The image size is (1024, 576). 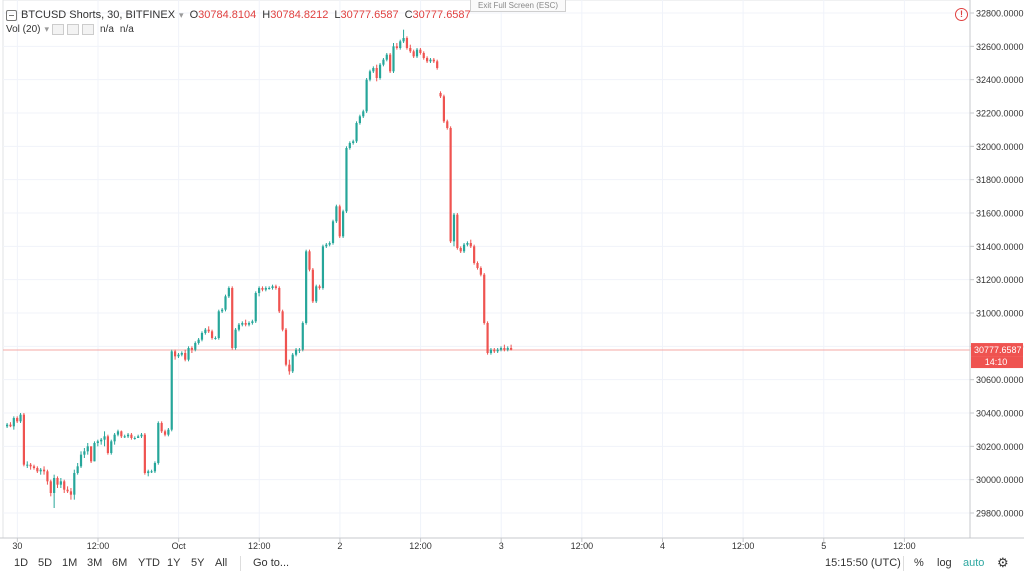 What do you see at coordinates (181, 14) in the screenshot?
I see `chevron-down-icon: ▾` at bounding box center [181, 14].